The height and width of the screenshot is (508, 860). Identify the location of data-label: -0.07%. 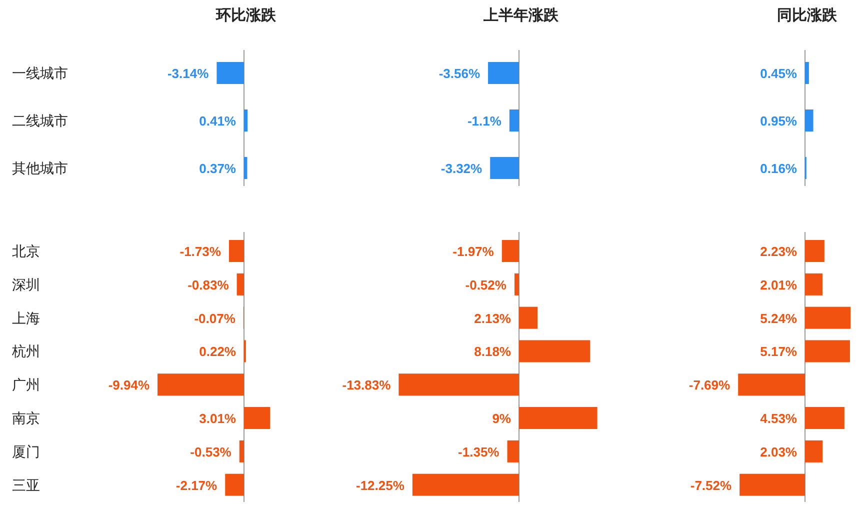
(215, 318).